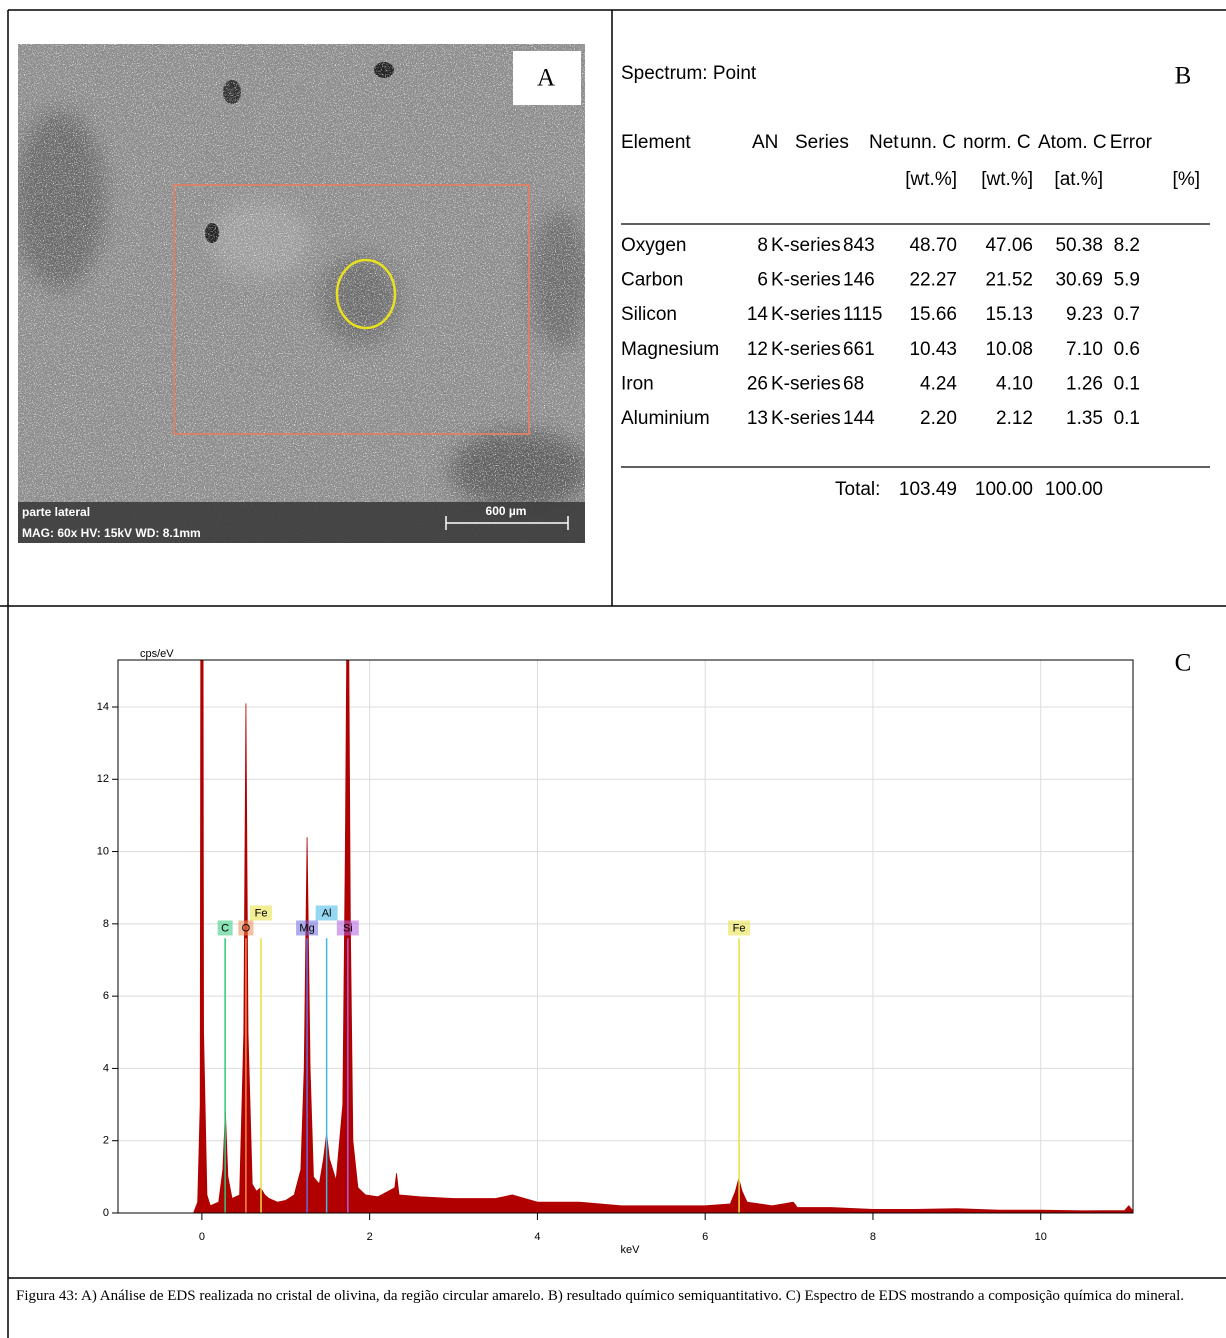  I want to click on table-cell: Carbon, so click(652, 280).